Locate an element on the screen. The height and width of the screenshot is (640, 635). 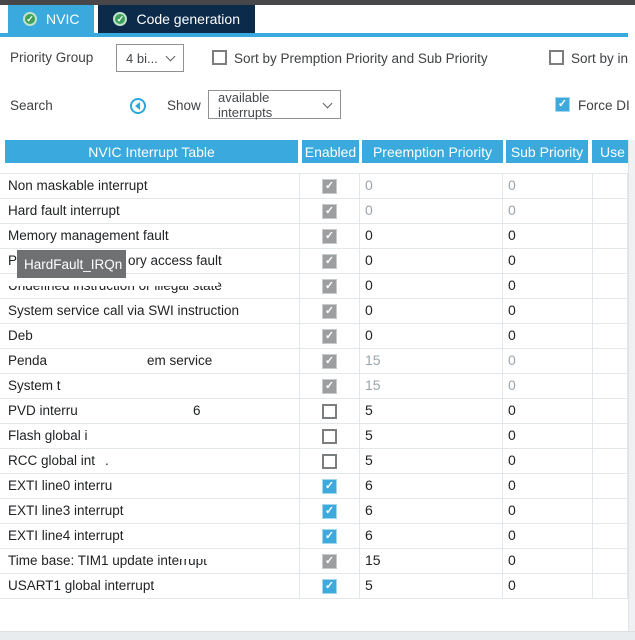
sort-interrupts-checkbox is located at coordinates (556, 57).